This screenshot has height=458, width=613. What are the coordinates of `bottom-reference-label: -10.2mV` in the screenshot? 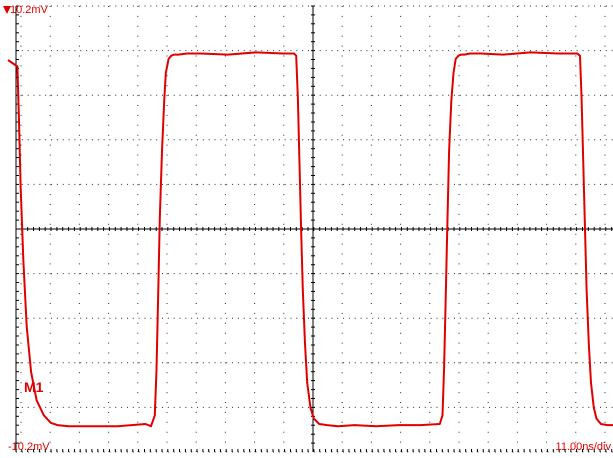 It's located at (29, 447).